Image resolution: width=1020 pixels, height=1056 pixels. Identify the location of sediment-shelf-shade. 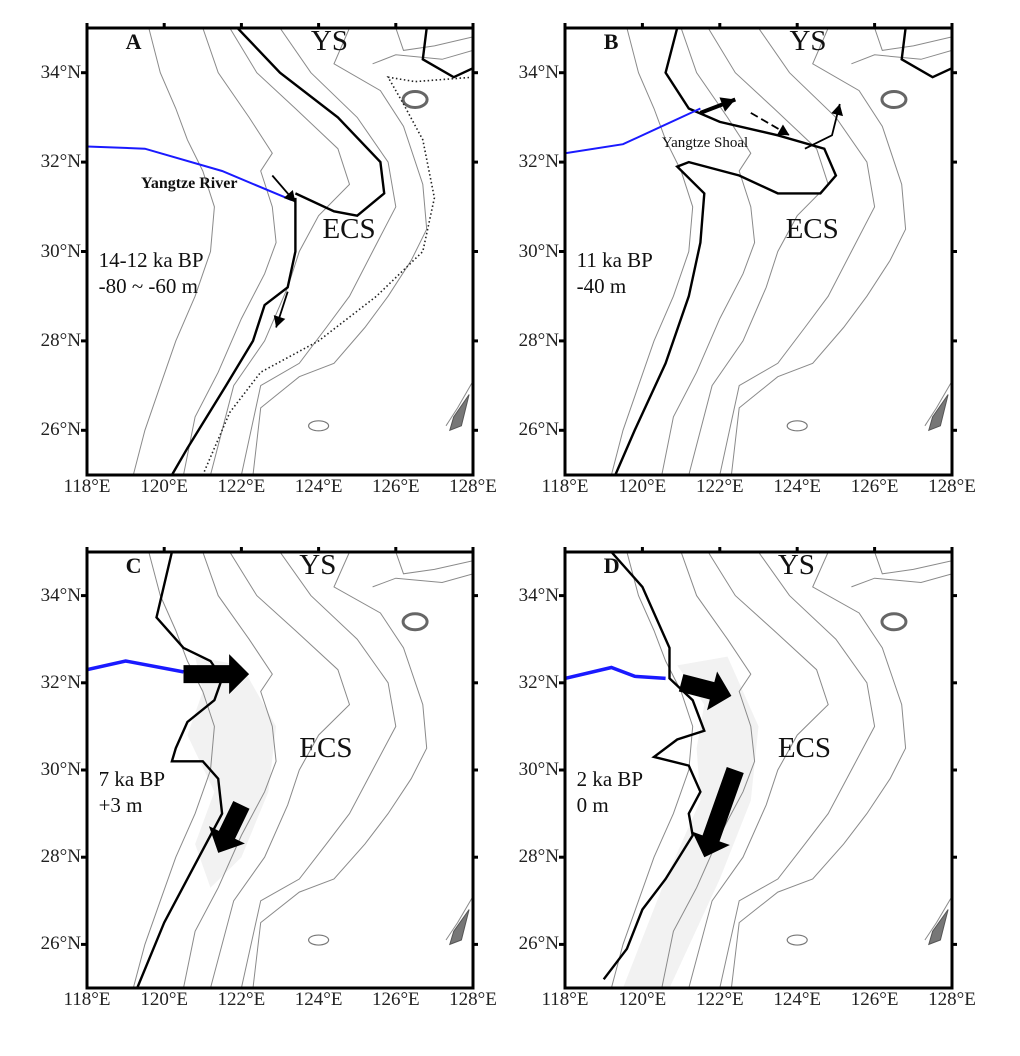
(232, 772).